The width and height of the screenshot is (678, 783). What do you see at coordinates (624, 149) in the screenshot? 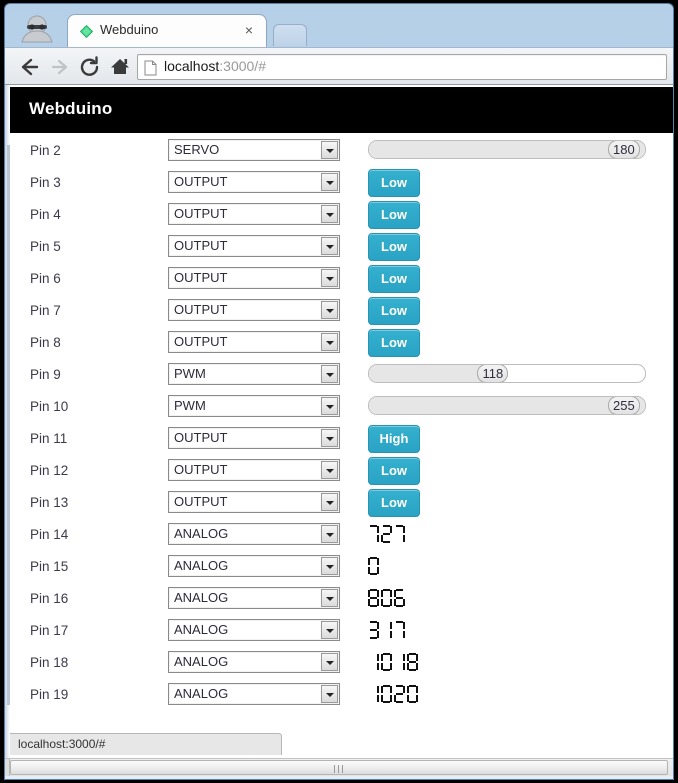
I see `slider-thumb: 180` at bounding box center [624, 149].